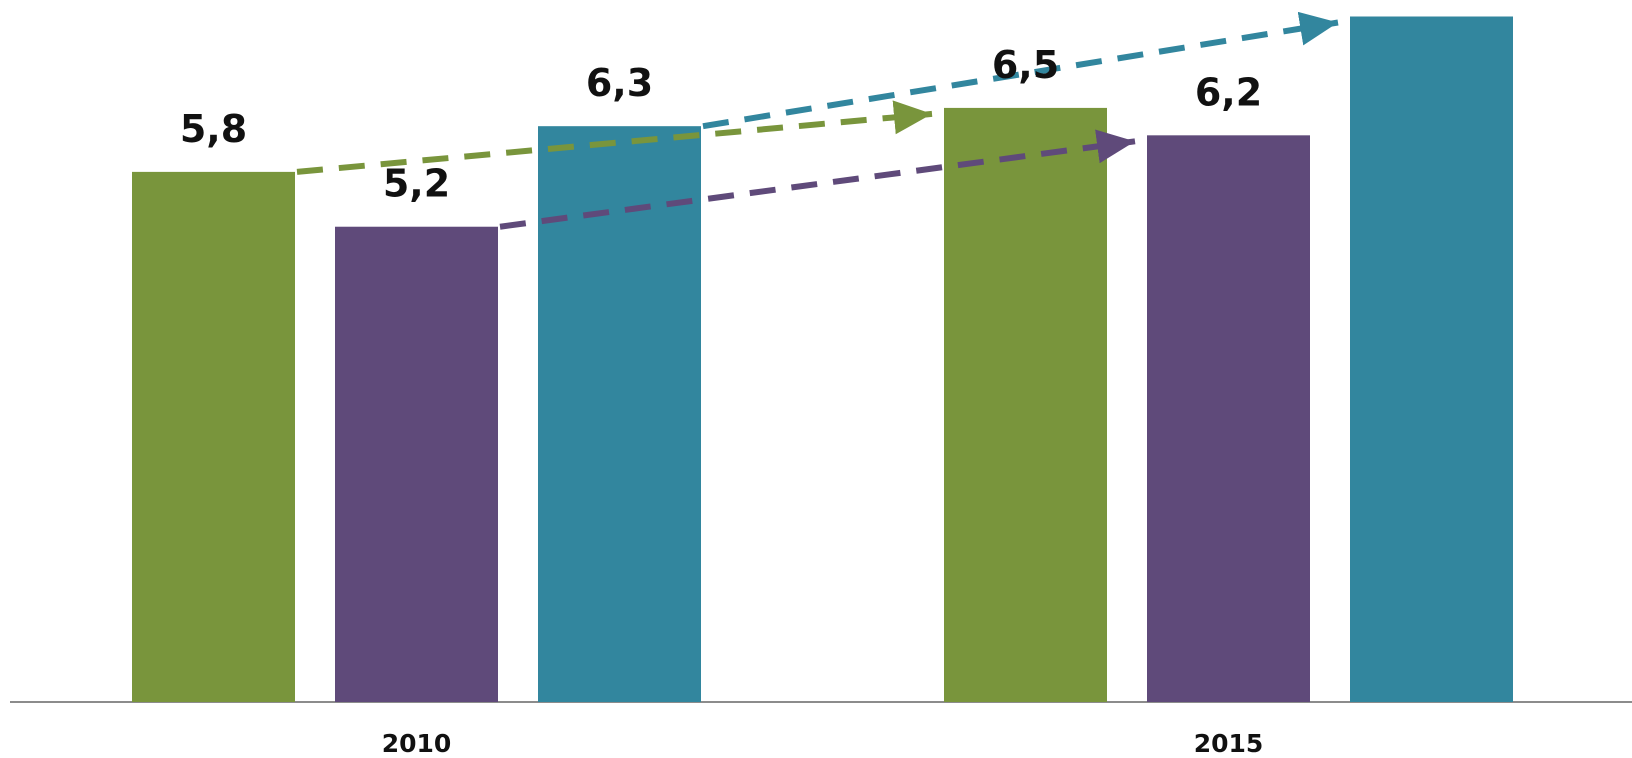 The width and height of the screenshot is (1632, 758). I want to click on data-label: 5,8, so click(213, 129).